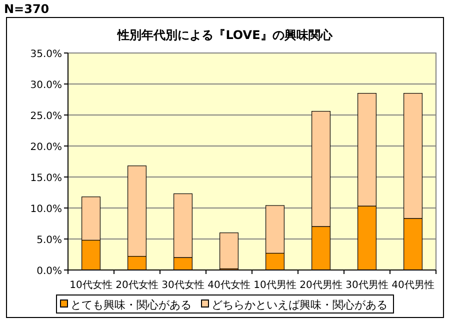  Describe the element at coordinates (131, 305) in the screenshot. I see `legend-label: とても興味・関心がある` at that location.